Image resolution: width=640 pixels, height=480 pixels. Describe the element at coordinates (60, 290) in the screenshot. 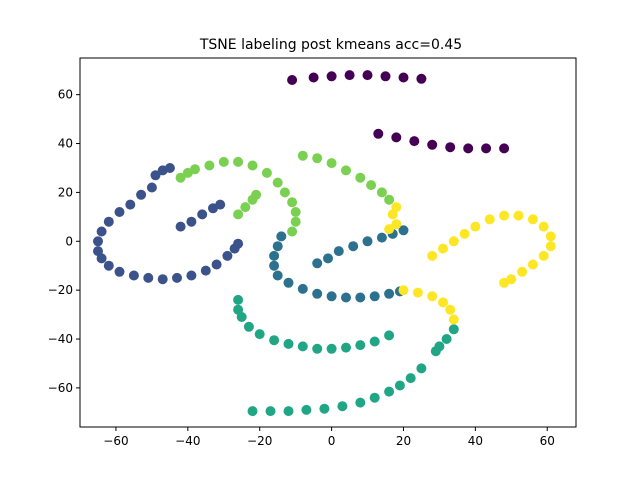

I see `y-tick-label: −20` at that location.